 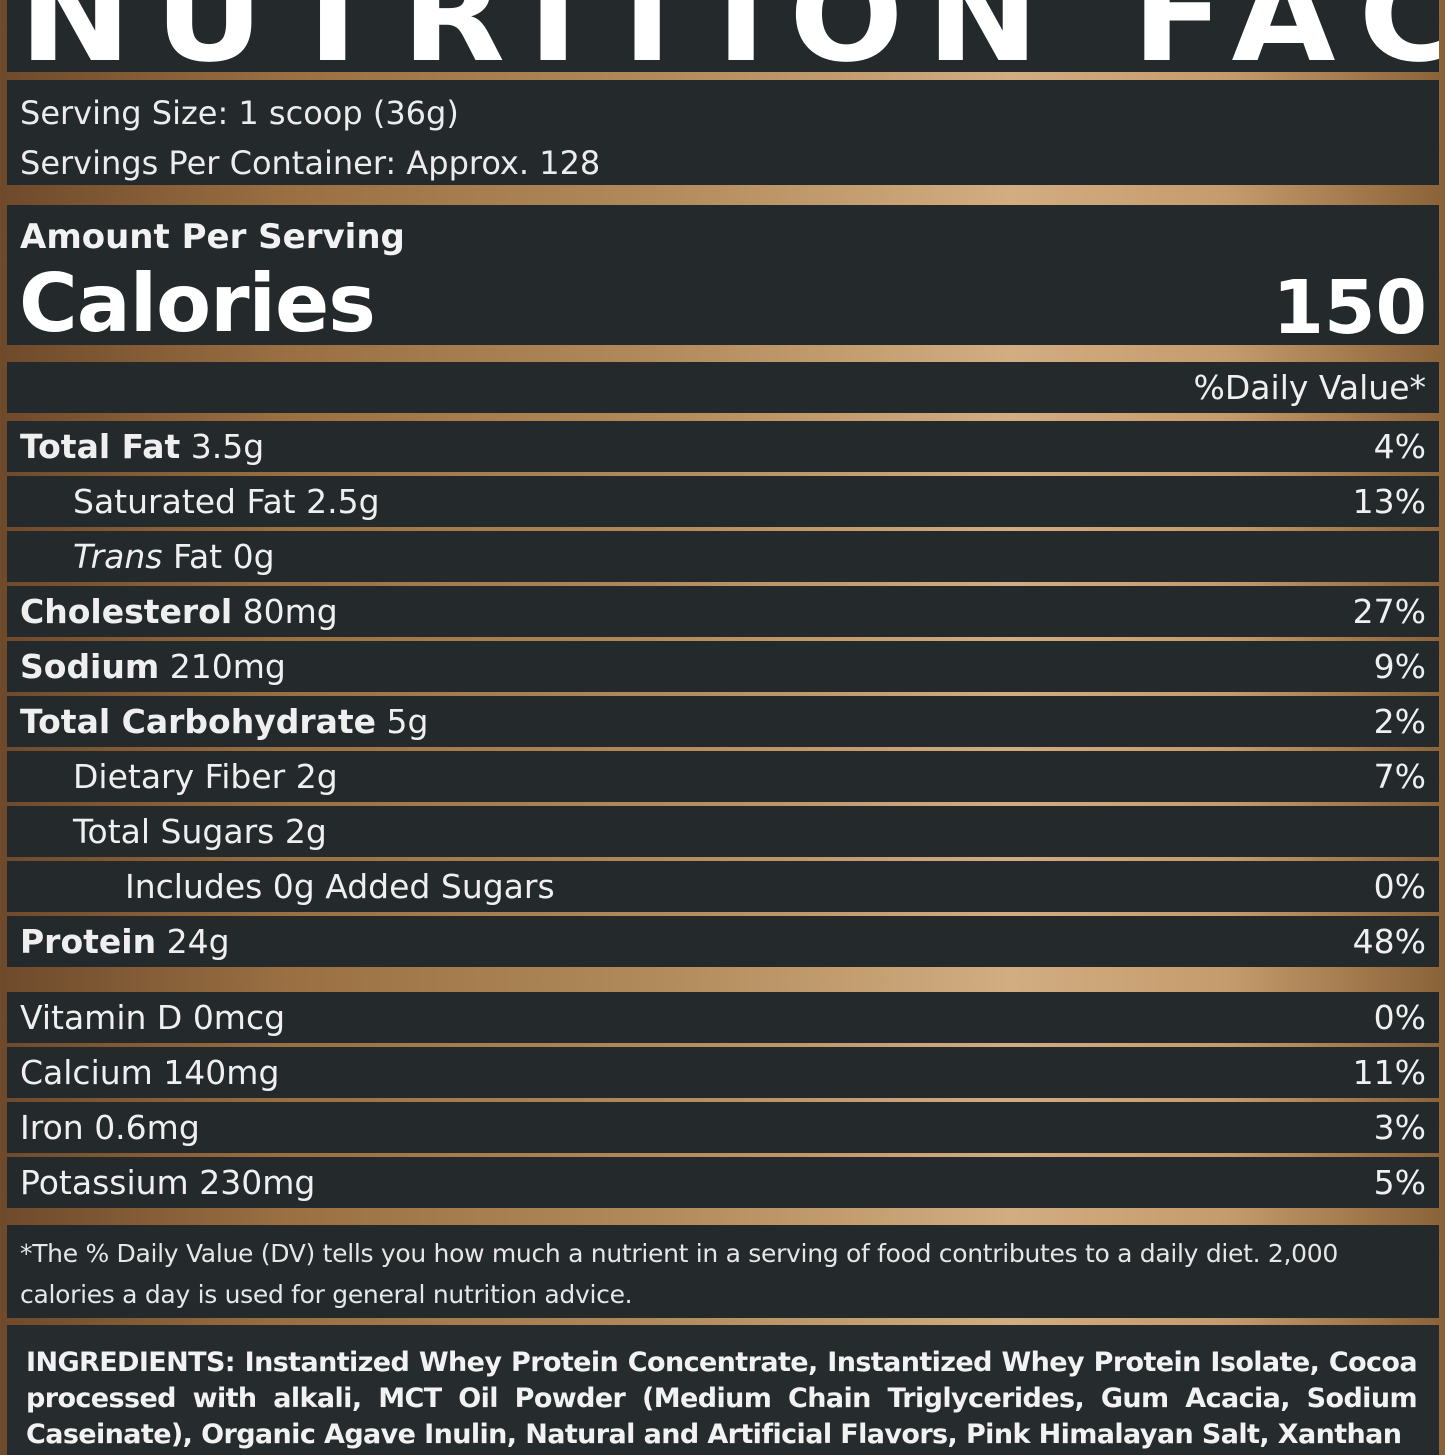 What do you see at coordinates (1399, 1017) in the screenshot?
I see `vitamin-dv: 0%` at bounding box center [1399, 1017].